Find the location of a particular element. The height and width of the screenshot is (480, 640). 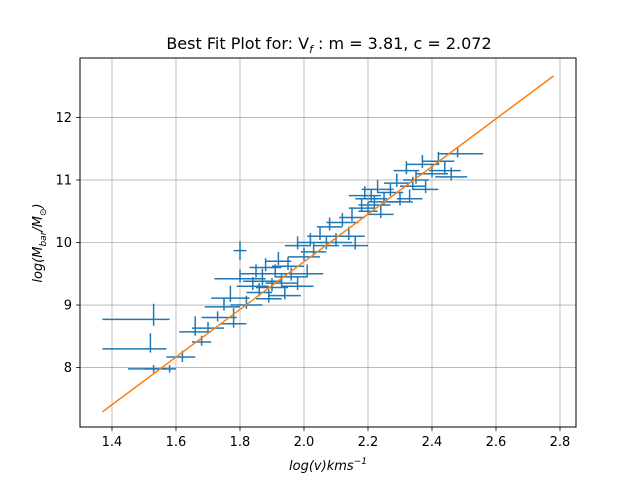

y-axis-label: log(Mbar/M⊙) is located at coordinates (40, 242).